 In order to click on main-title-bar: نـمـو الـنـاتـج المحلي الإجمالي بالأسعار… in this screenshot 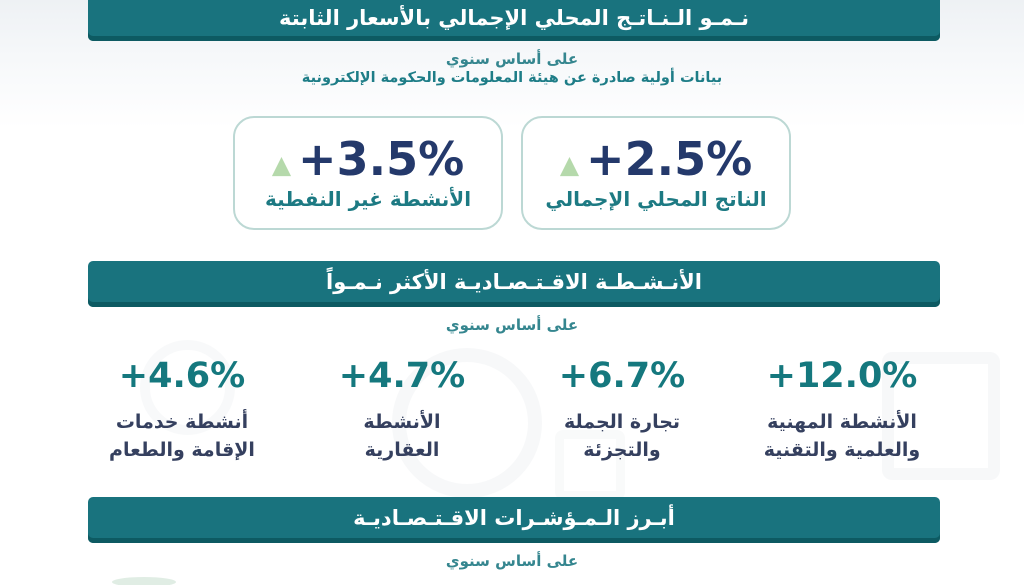, I will do `click(514, 20)`.